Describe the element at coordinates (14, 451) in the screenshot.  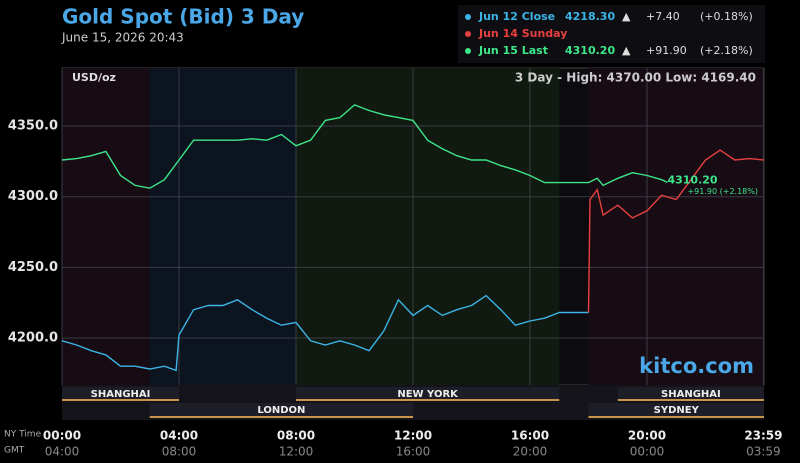
I see `x2-axis-label: GMT` at that location.